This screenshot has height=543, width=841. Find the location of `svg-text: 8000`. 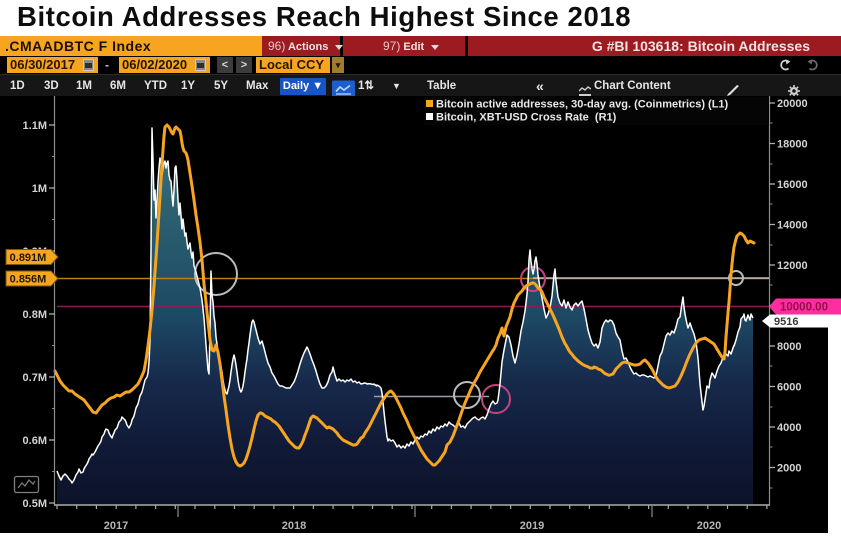

svg-text: 8000 is located at coordinates (789, 347).